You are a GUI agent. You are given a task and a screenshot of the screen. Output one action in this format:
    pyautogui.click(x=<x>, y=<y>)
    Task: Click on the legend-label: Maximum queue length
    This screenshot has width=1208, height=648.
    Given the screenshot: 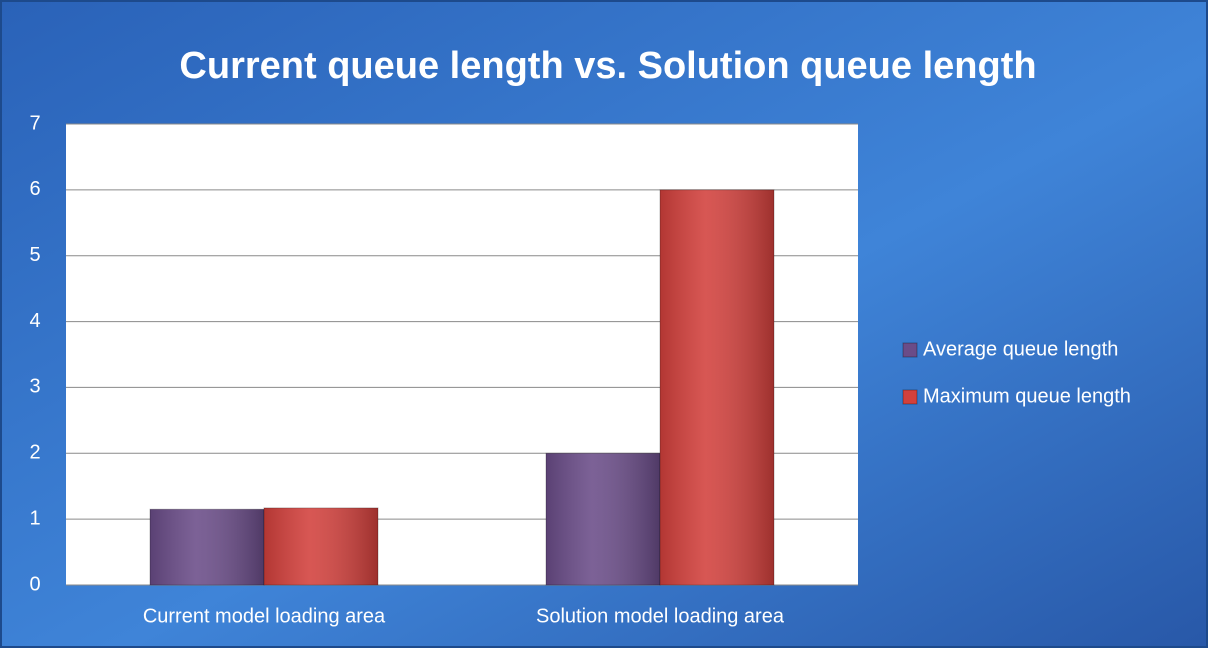 What is the action you would take?
    pyautogui.click(x=1027, y=396)
    